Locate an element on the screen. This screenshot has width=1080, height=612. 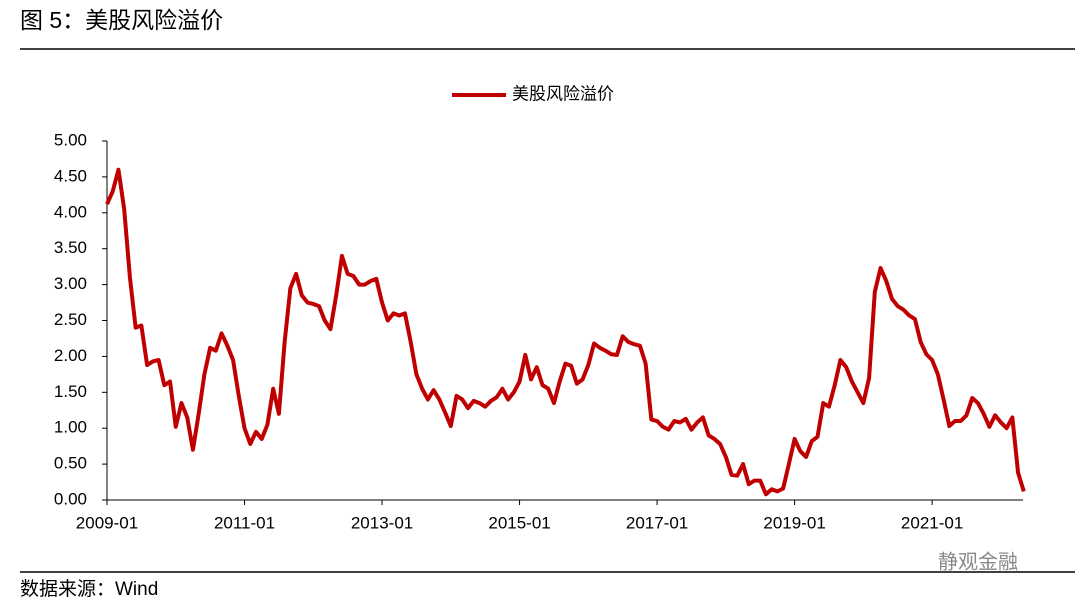
page-title: 图 5：美股风险溢价 is located at coordinates (121, 20).